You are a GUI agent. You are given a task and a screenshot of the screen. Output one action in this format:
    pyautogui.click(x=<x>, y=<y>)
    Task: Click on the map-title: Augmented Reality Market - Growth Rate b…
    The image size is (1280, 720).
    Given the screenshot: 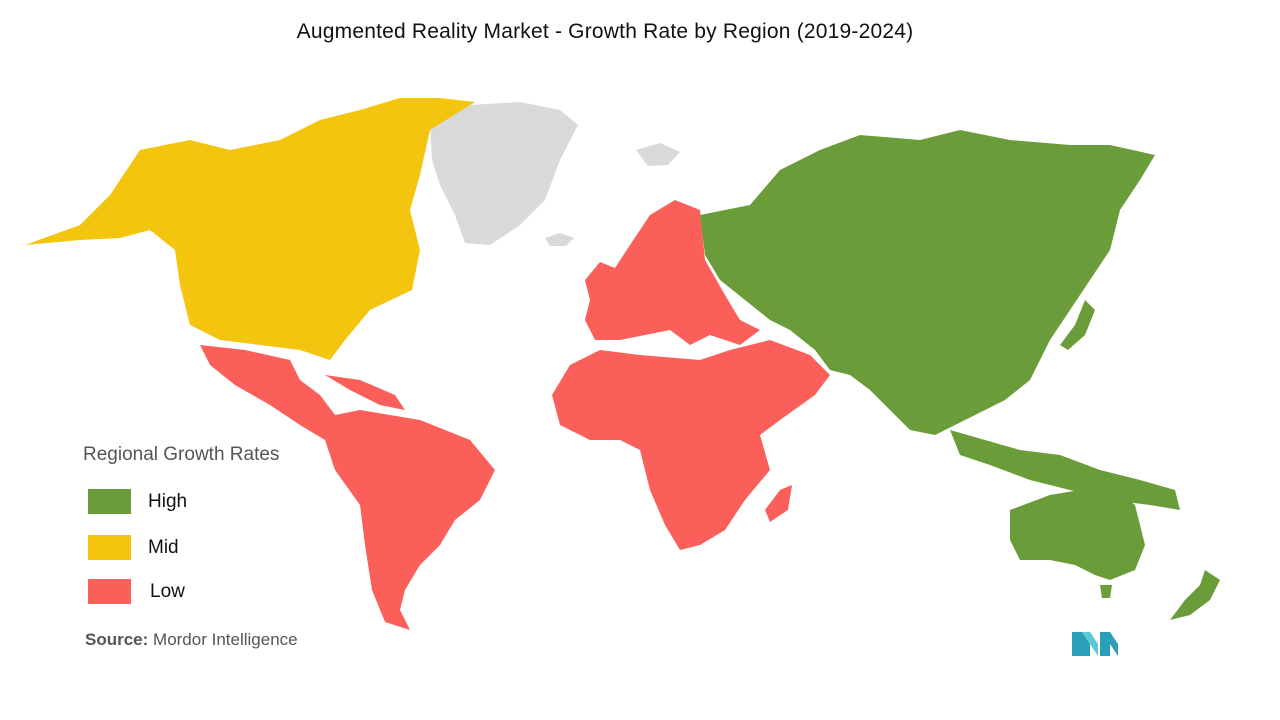 What is the action you would take?
    pyautogui.click(x=605, y=31)
    